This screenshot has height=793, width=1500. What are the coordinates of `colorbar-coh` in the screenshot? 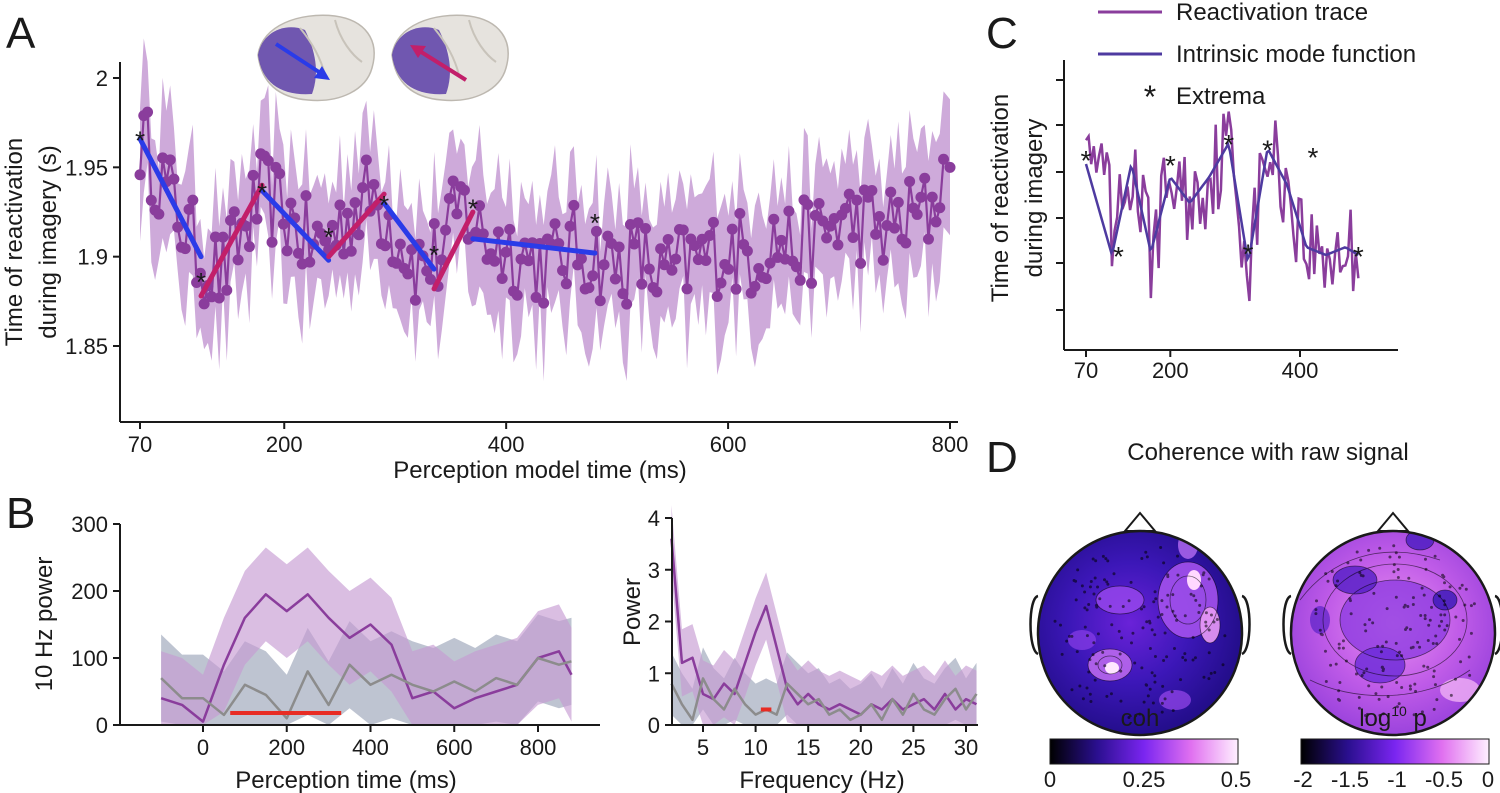 It's located at (1144, 751).